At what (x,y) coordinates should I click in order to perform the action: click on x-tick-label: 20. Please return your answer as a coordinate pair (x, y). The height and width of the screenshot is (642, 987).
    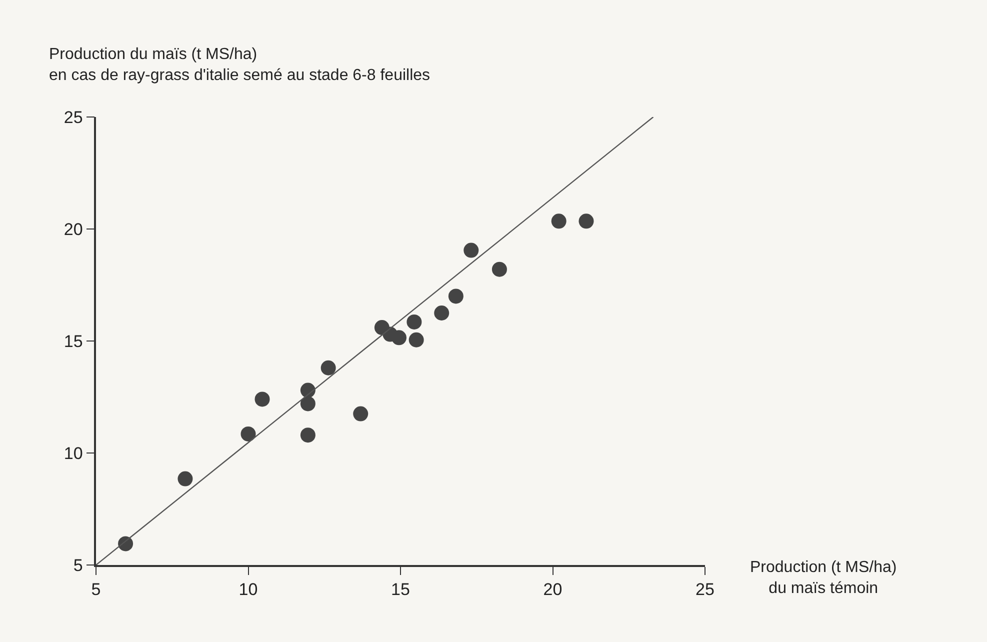
    Looking at the image, I should click on (552, 590).